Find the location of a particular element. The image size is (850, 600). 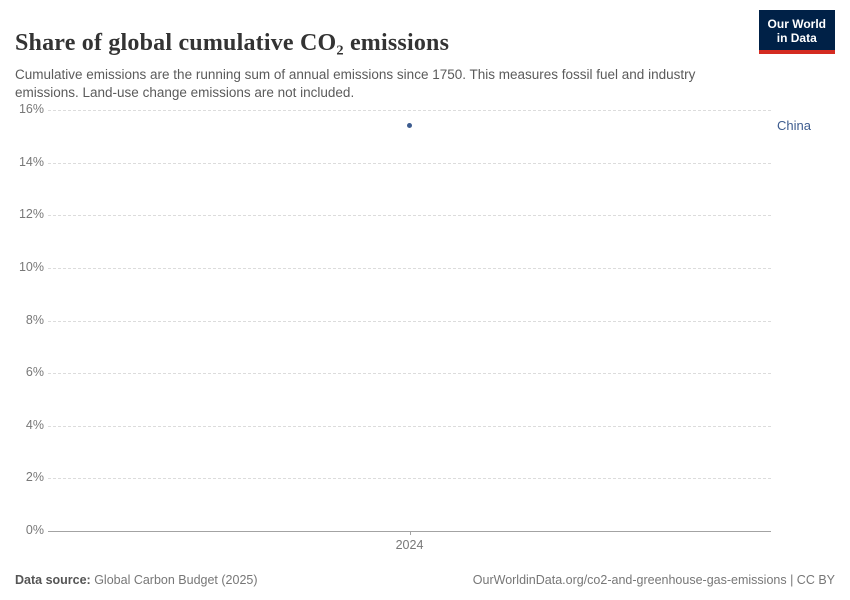

y-axis-tick-label: 2% is located at coordinates (34, 477).